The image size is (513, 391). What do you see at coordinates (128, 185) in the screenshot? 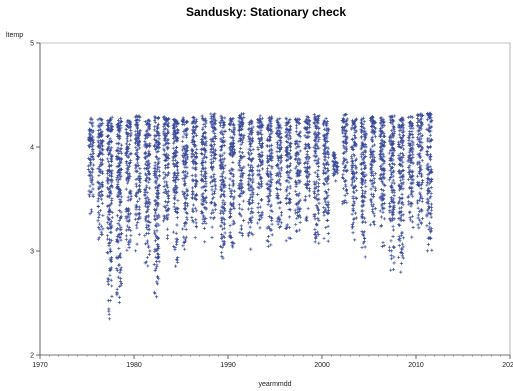
I see `series-band-1979` at bounding box center [128, 185].